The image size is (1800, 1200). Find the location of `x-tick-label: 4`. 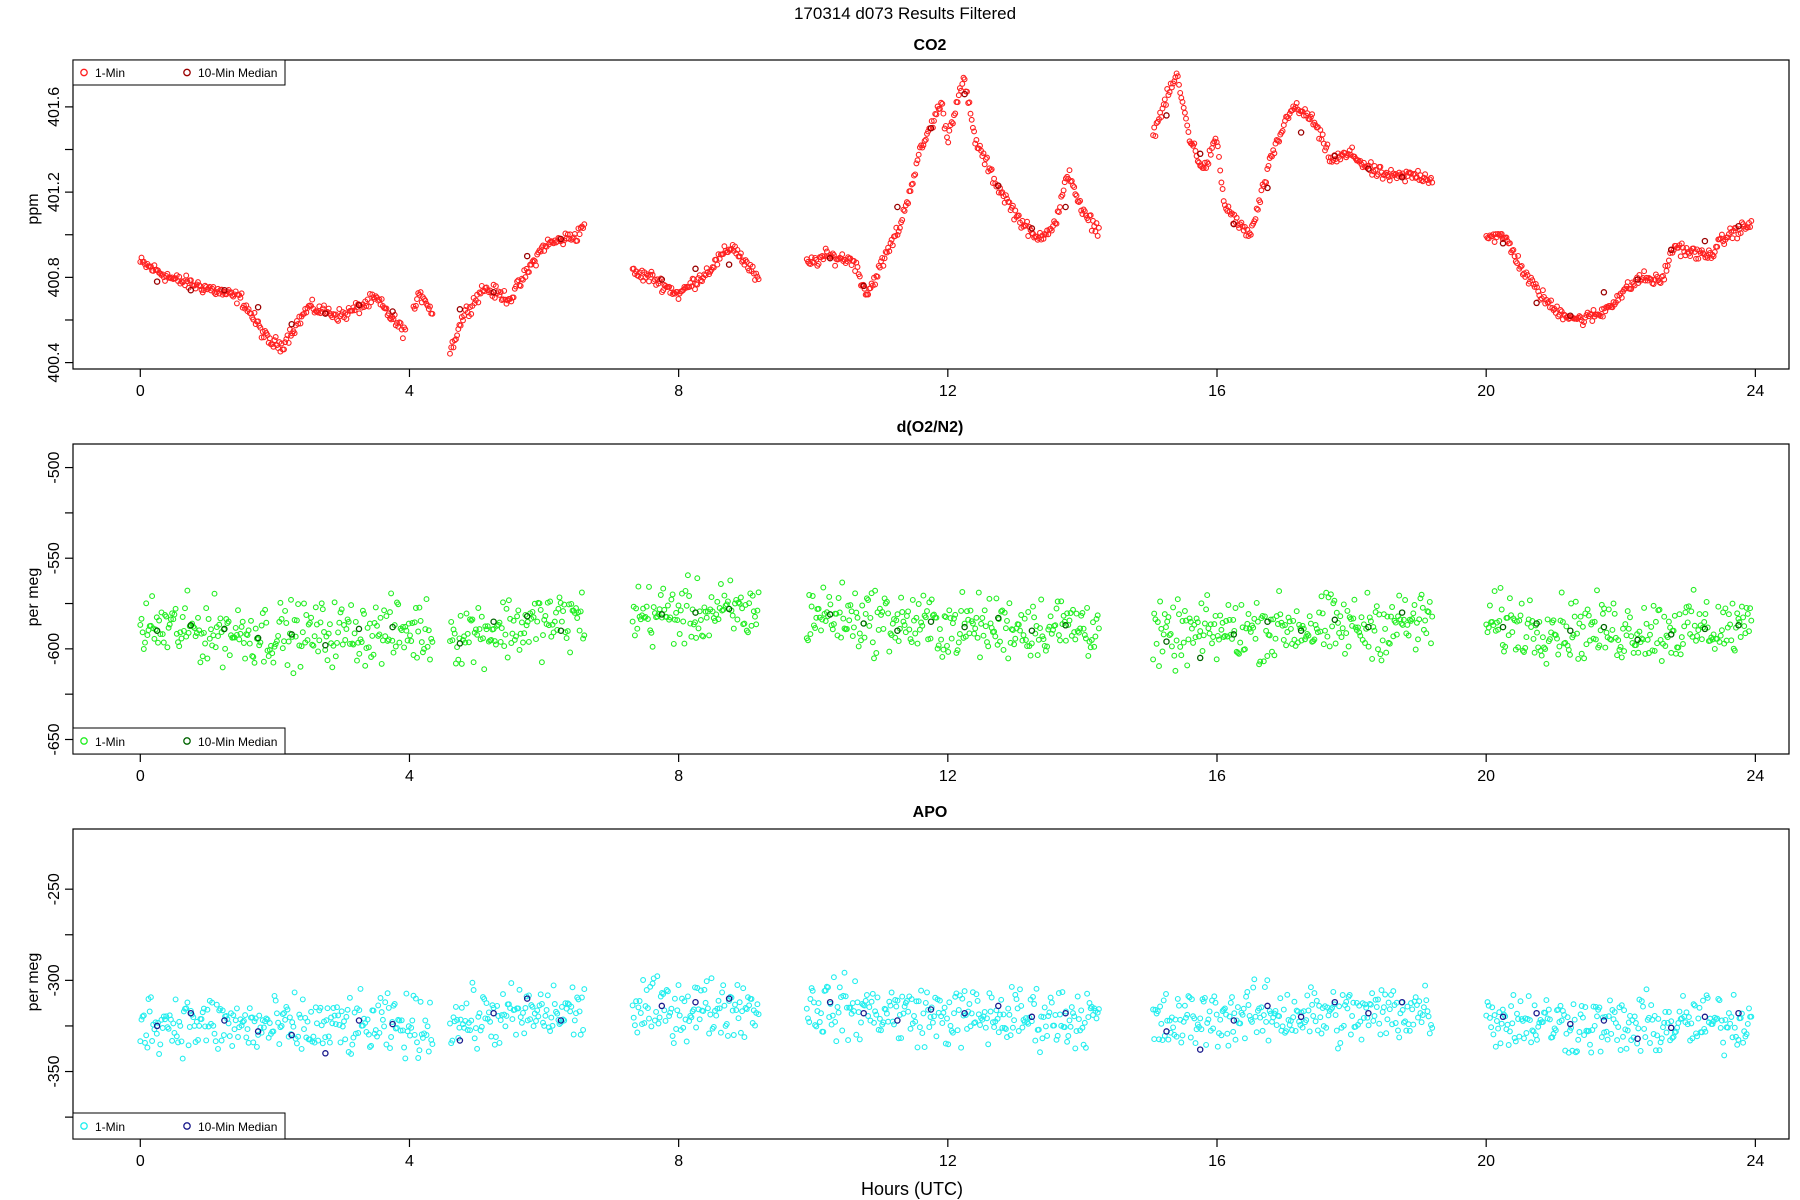

x-tick-label: 4 is located at coordinates (409, 391).